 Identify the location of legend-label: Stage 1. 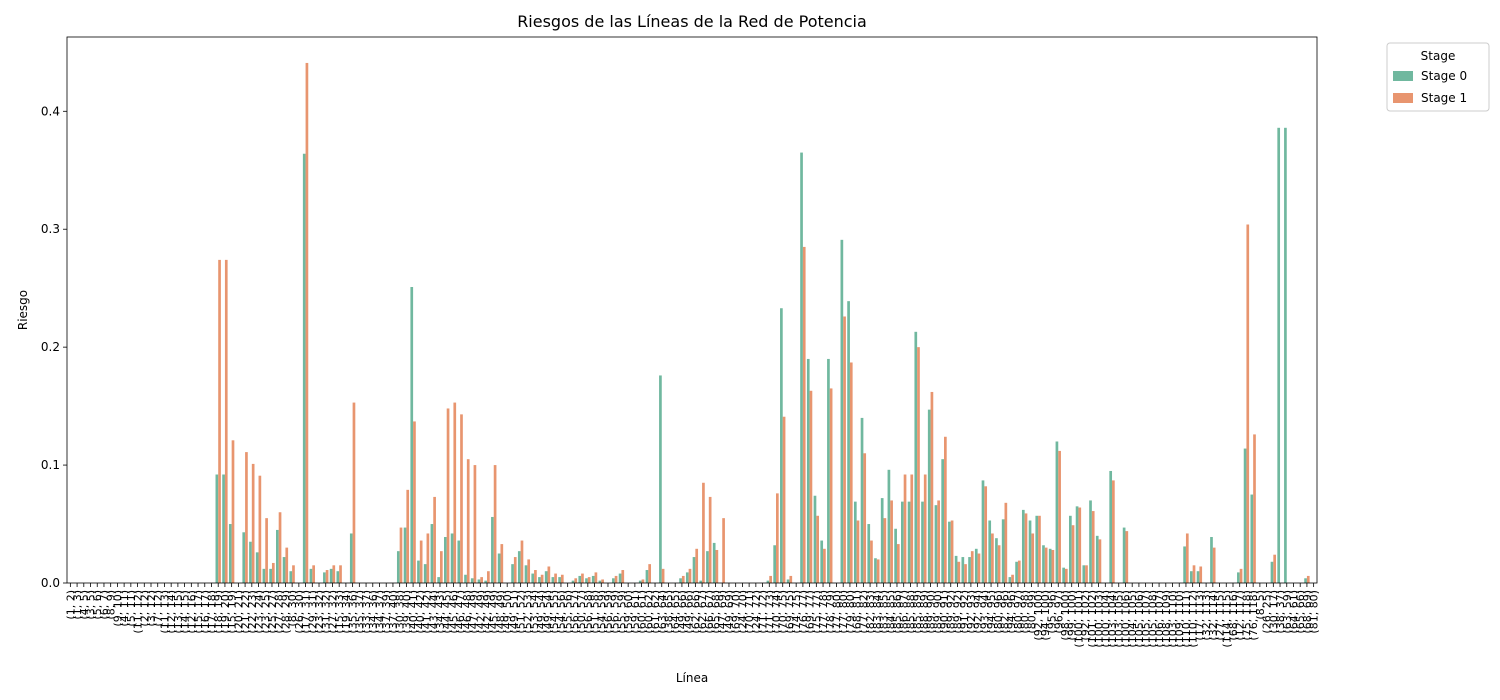
(1444, 98).